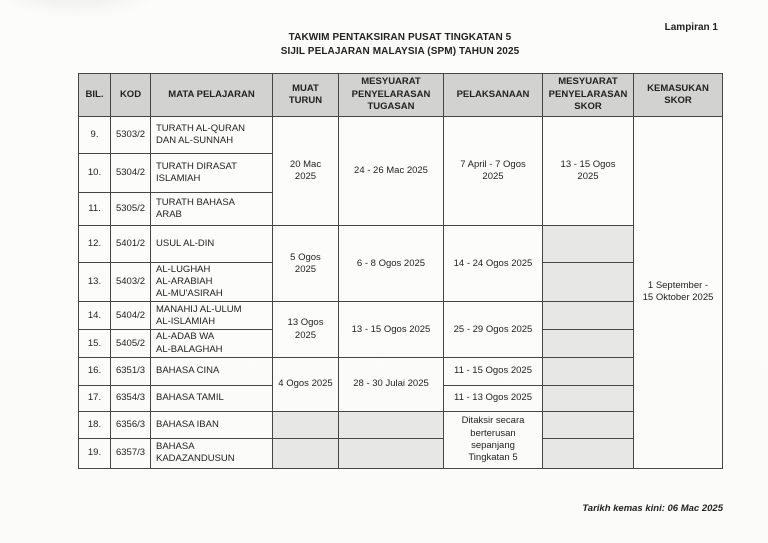  What do you see at coordinates (94, 424) in the screenshot?
I see `cell-bil: 18.` at bounding box center [94, 424].